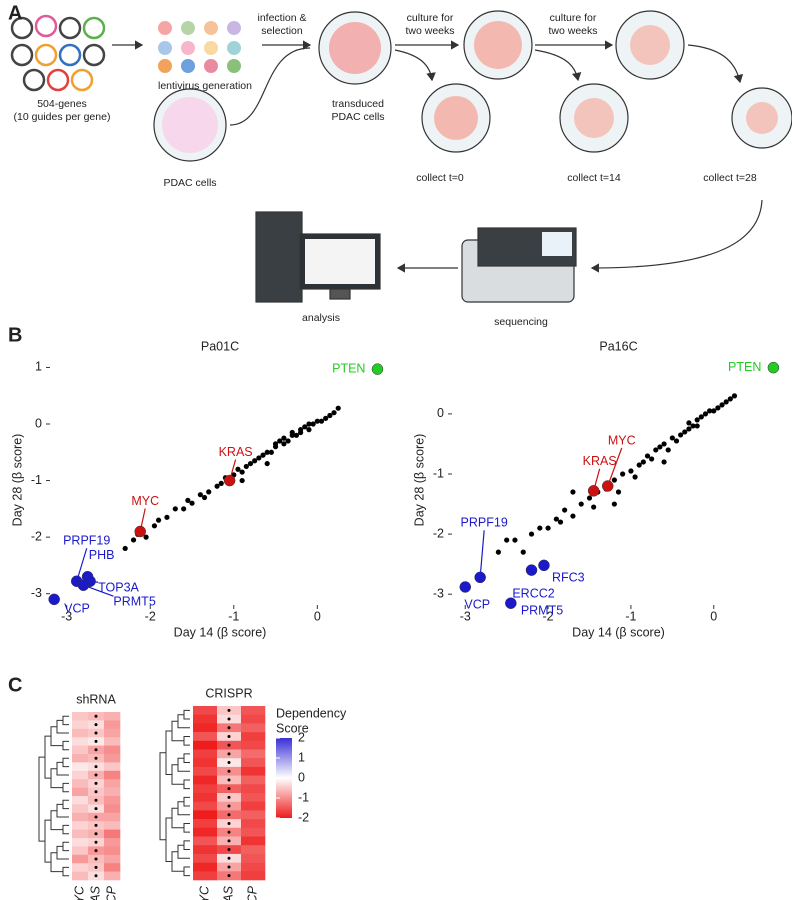  I want to click on diagram-label: PDAC cells, so click(357, 117).